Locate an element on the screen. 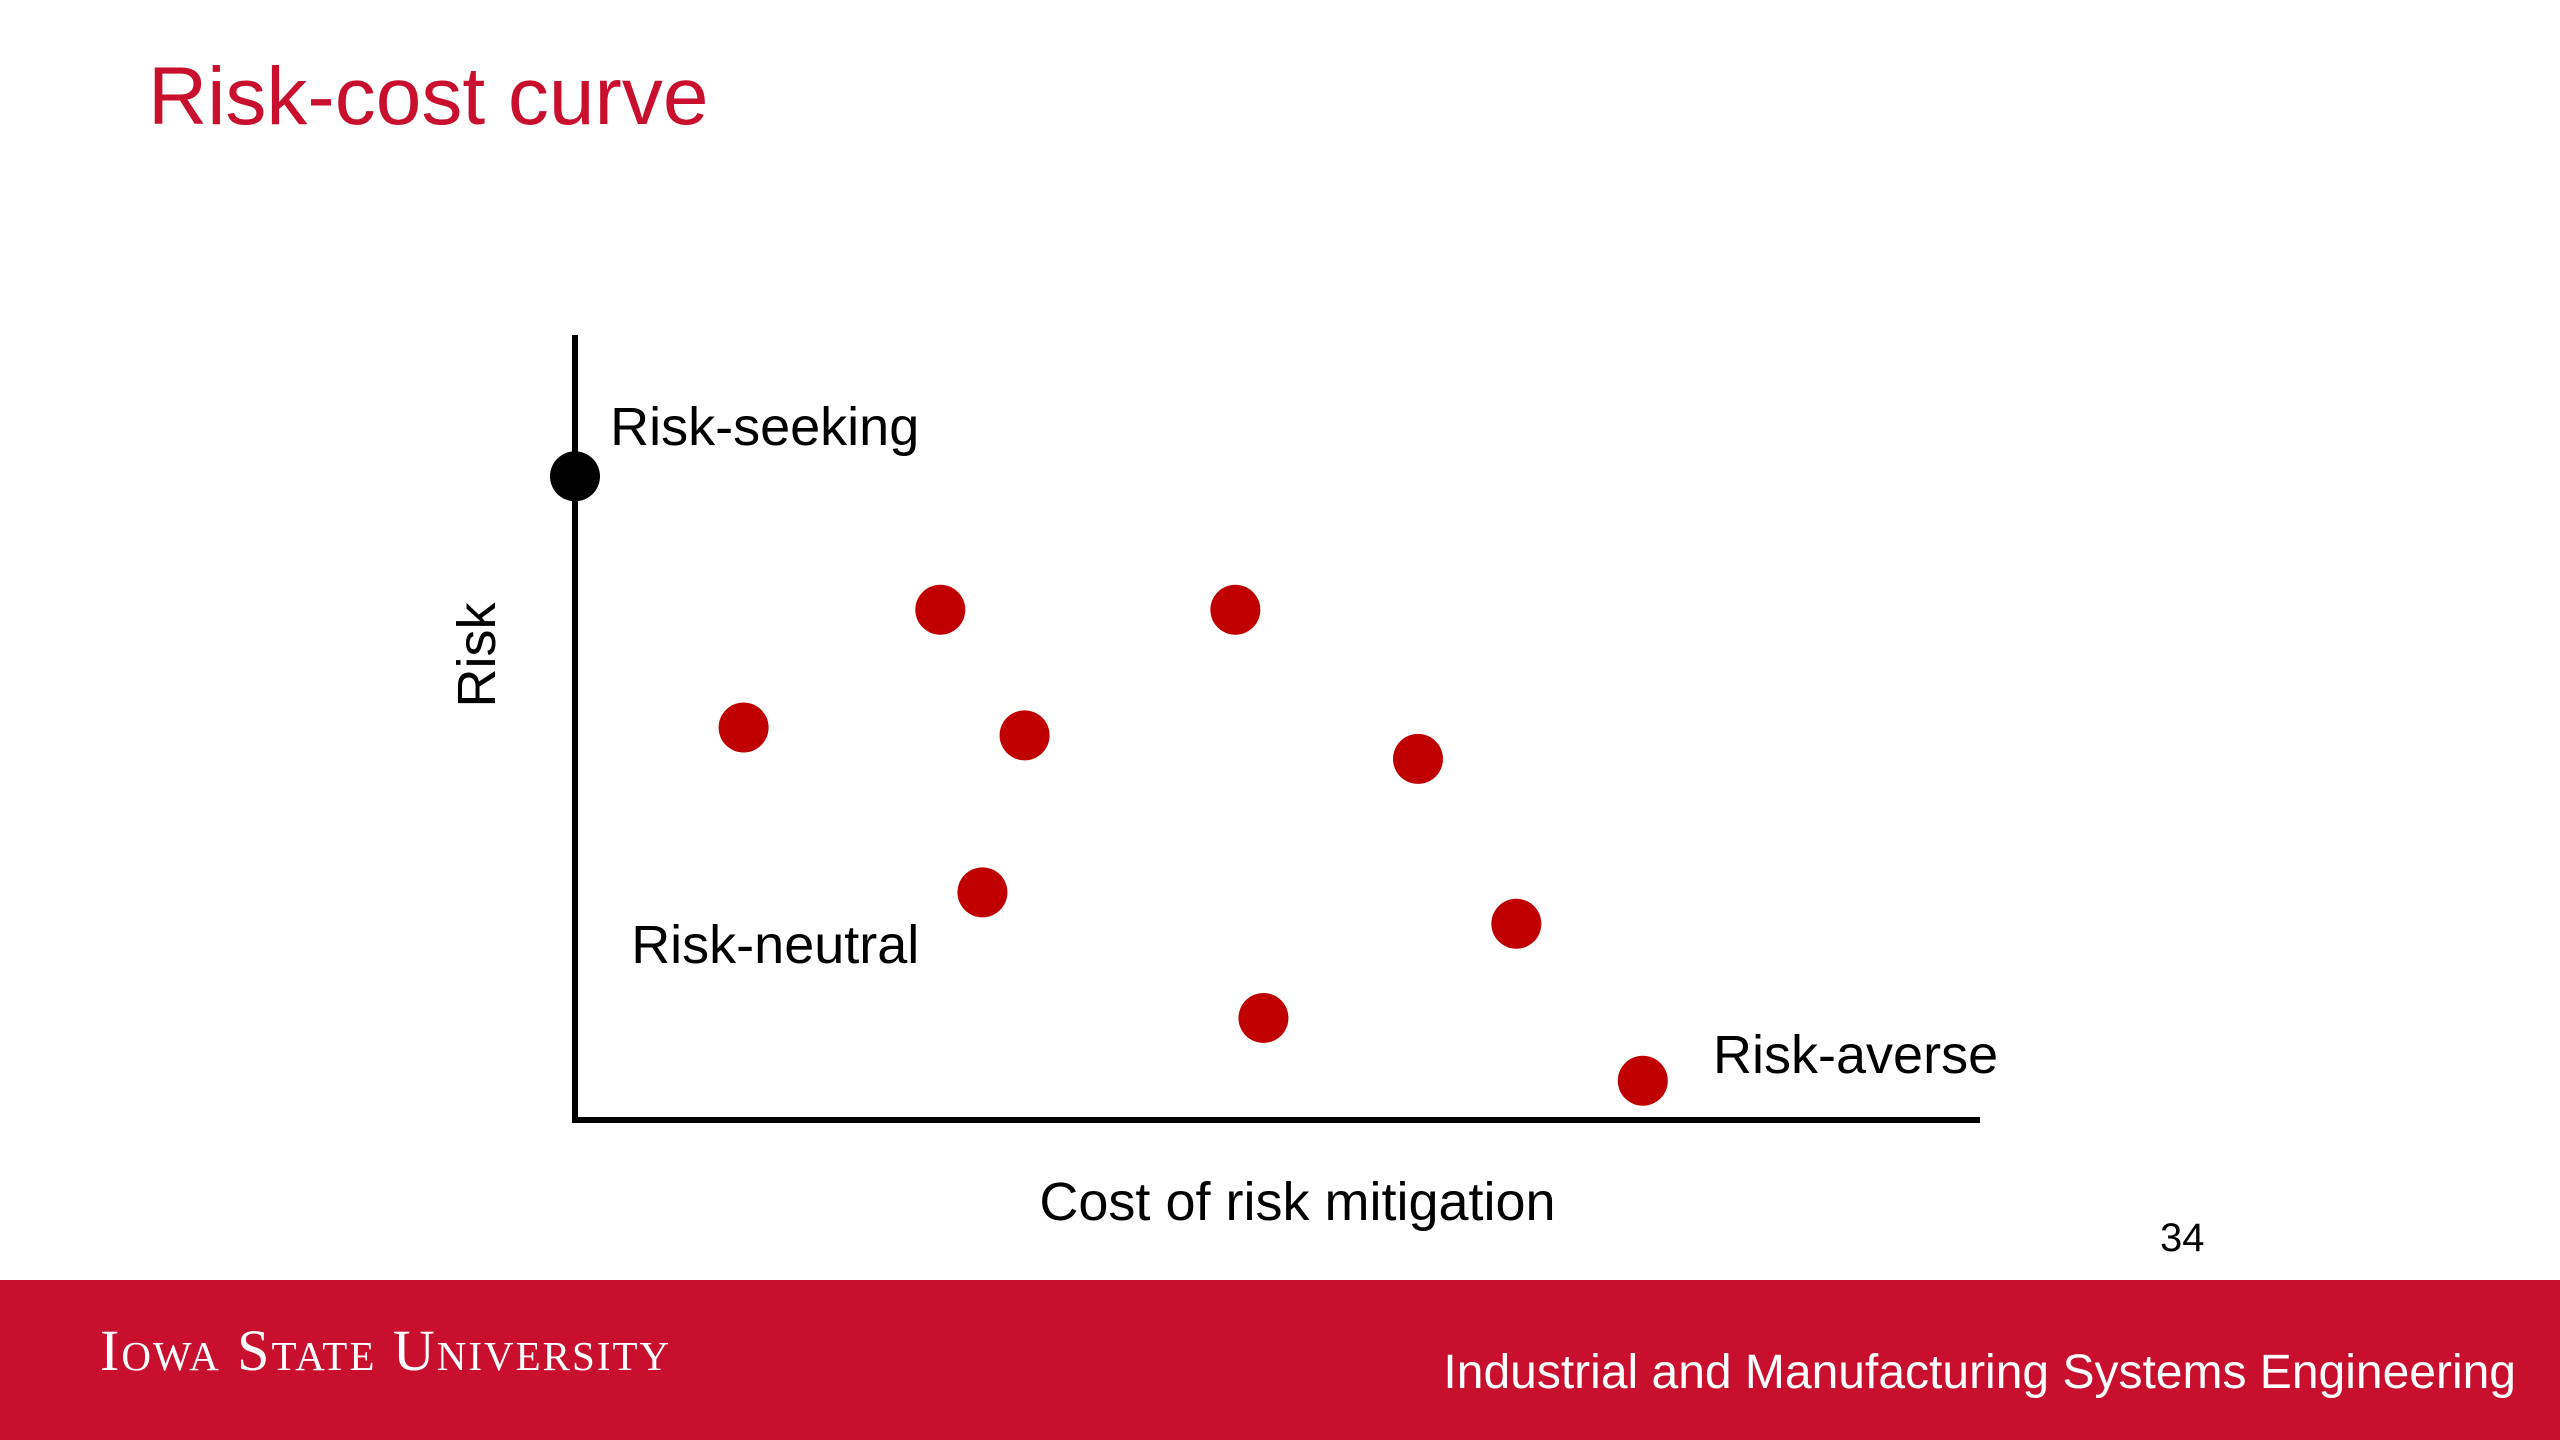  slide-title: Risk-cost curve is located at coordinates (428, 96).